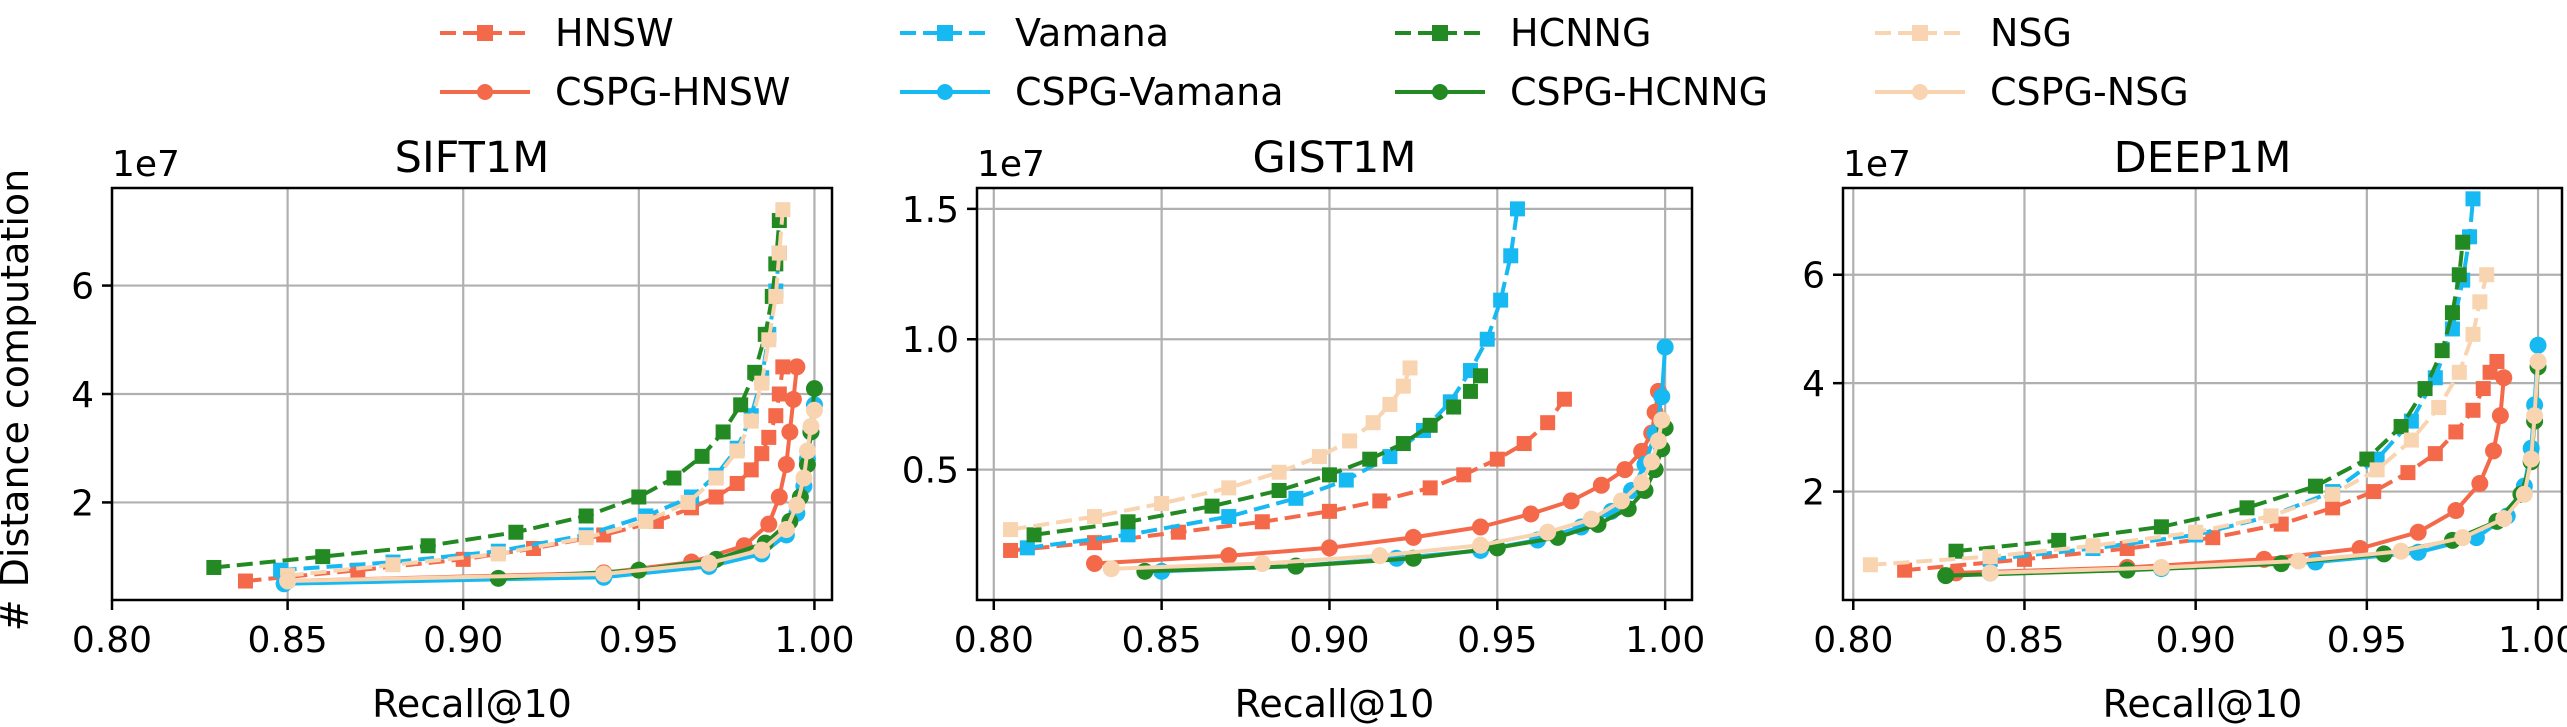  I want to click on series-vamana, so click(530, 411).